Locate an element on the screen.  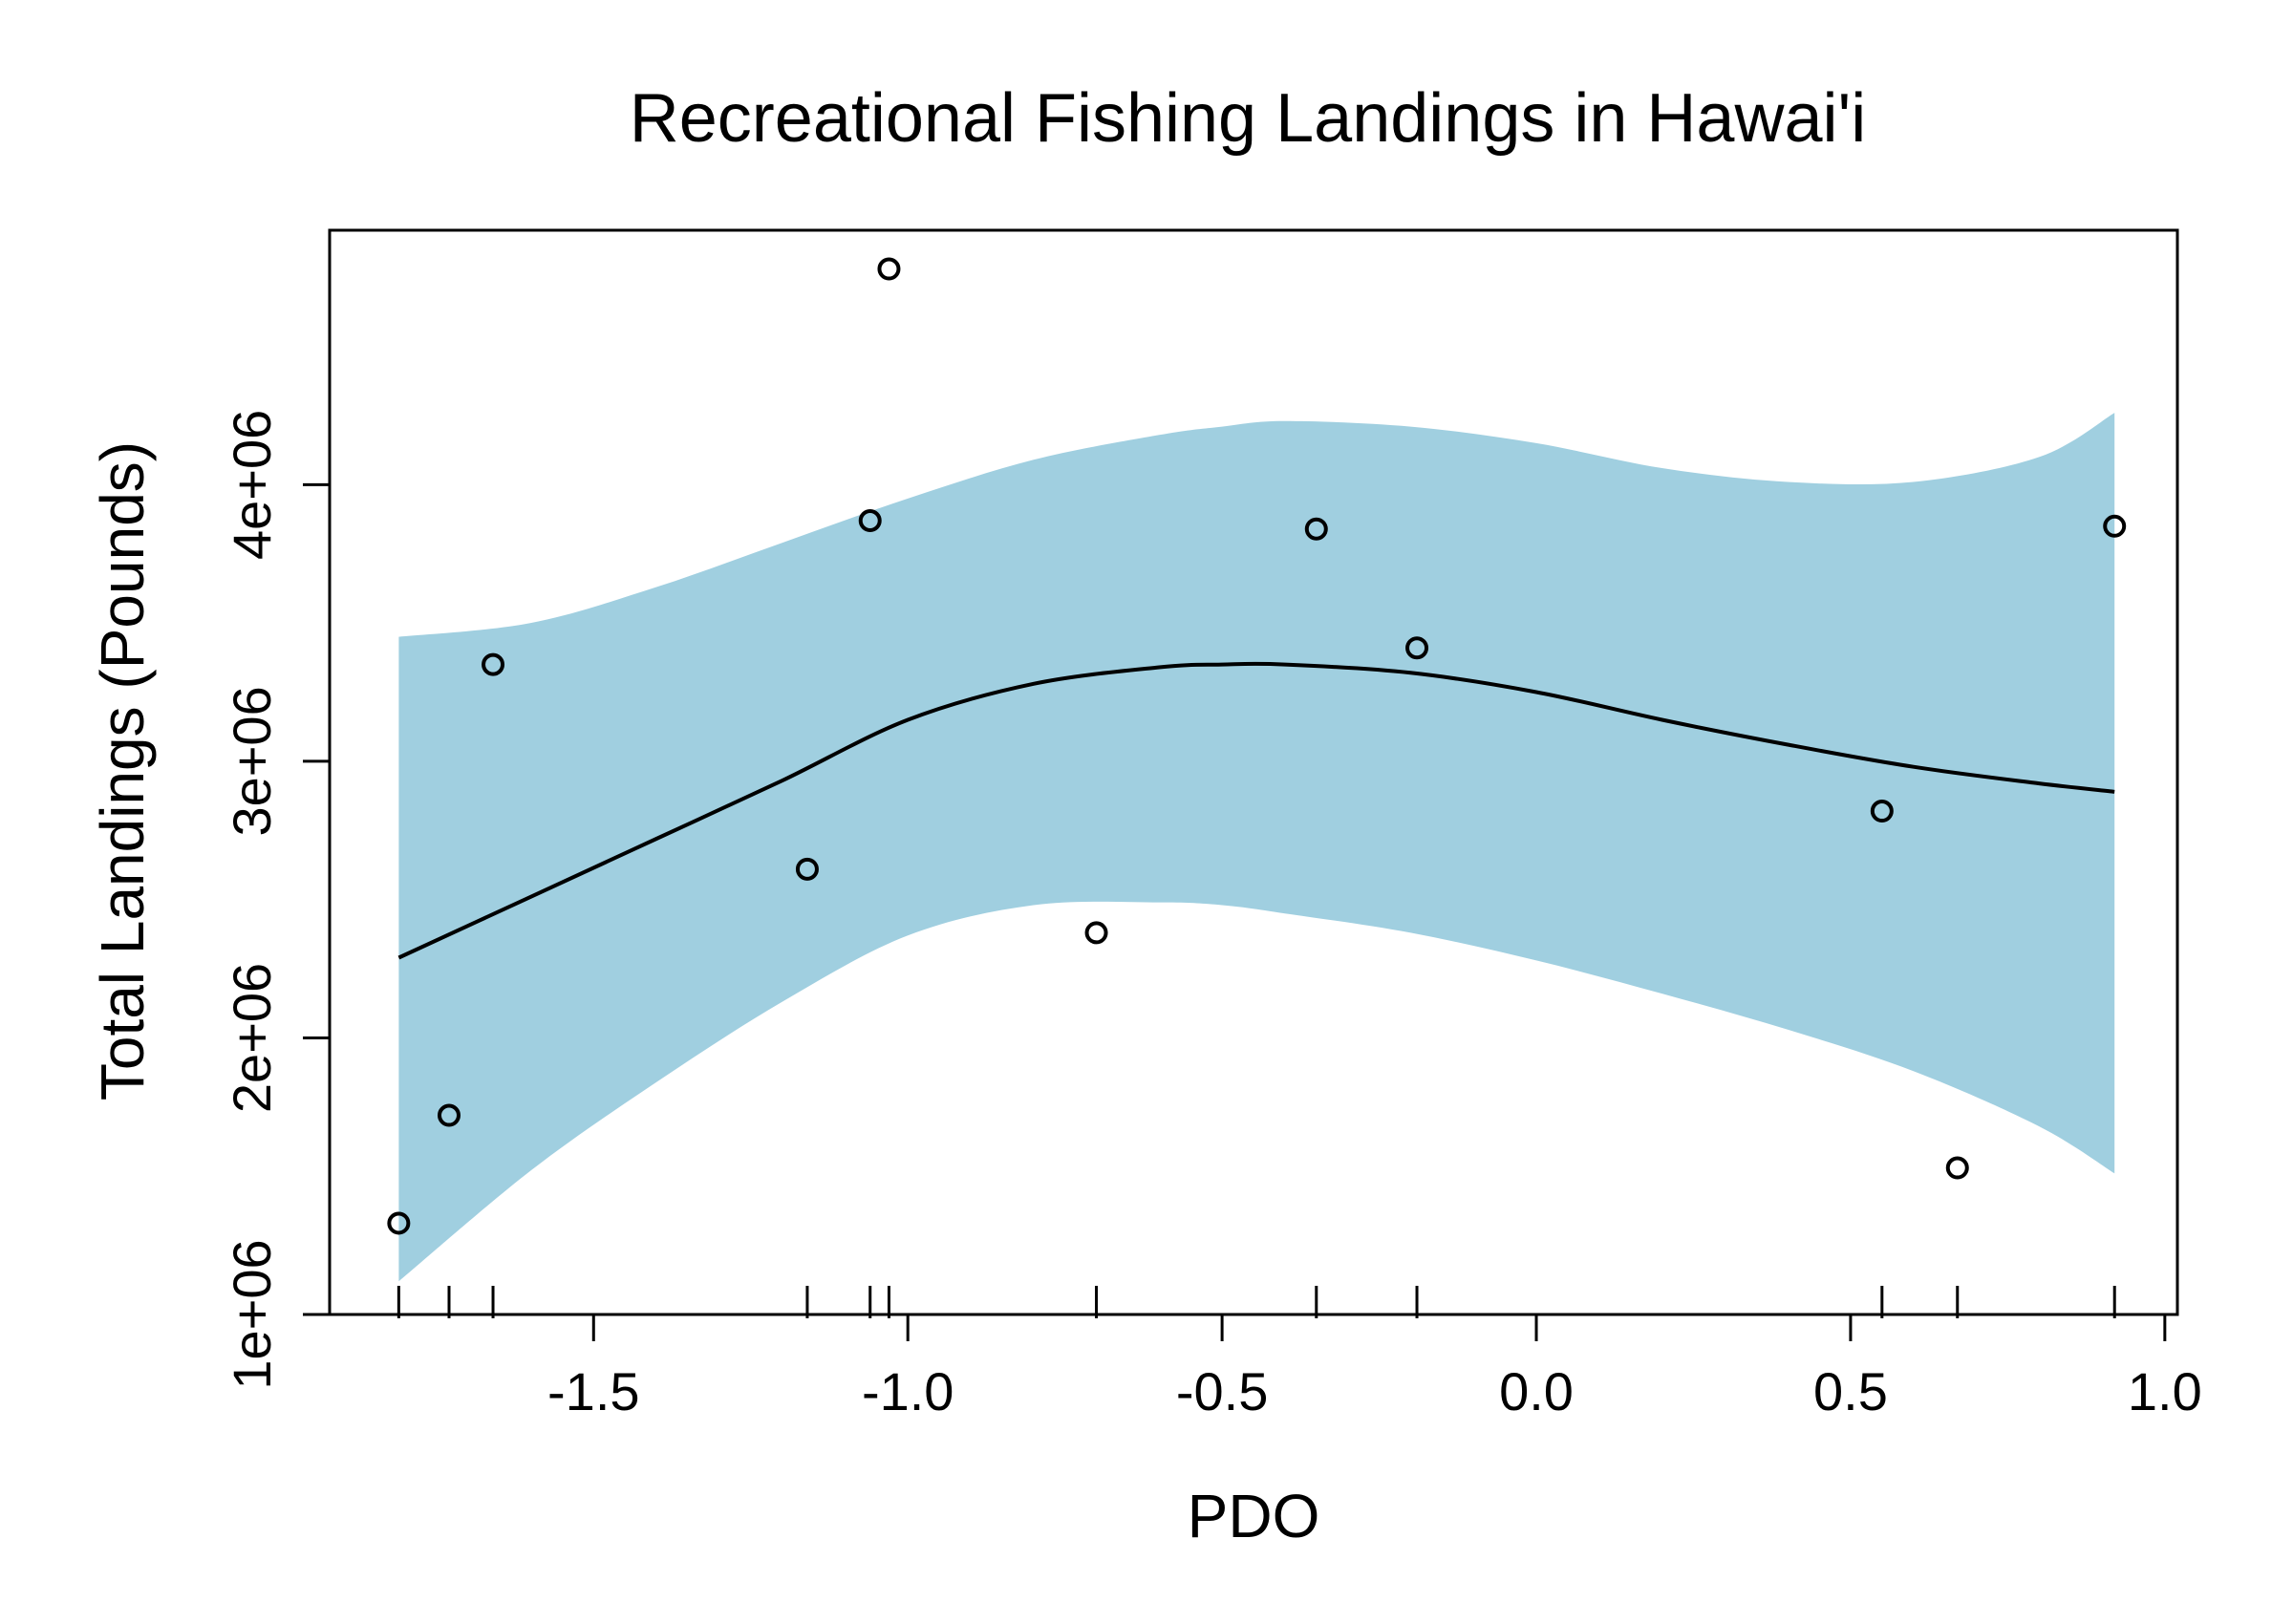
x-tick-label: 0.0 is located at coordinates (1536, 1391).